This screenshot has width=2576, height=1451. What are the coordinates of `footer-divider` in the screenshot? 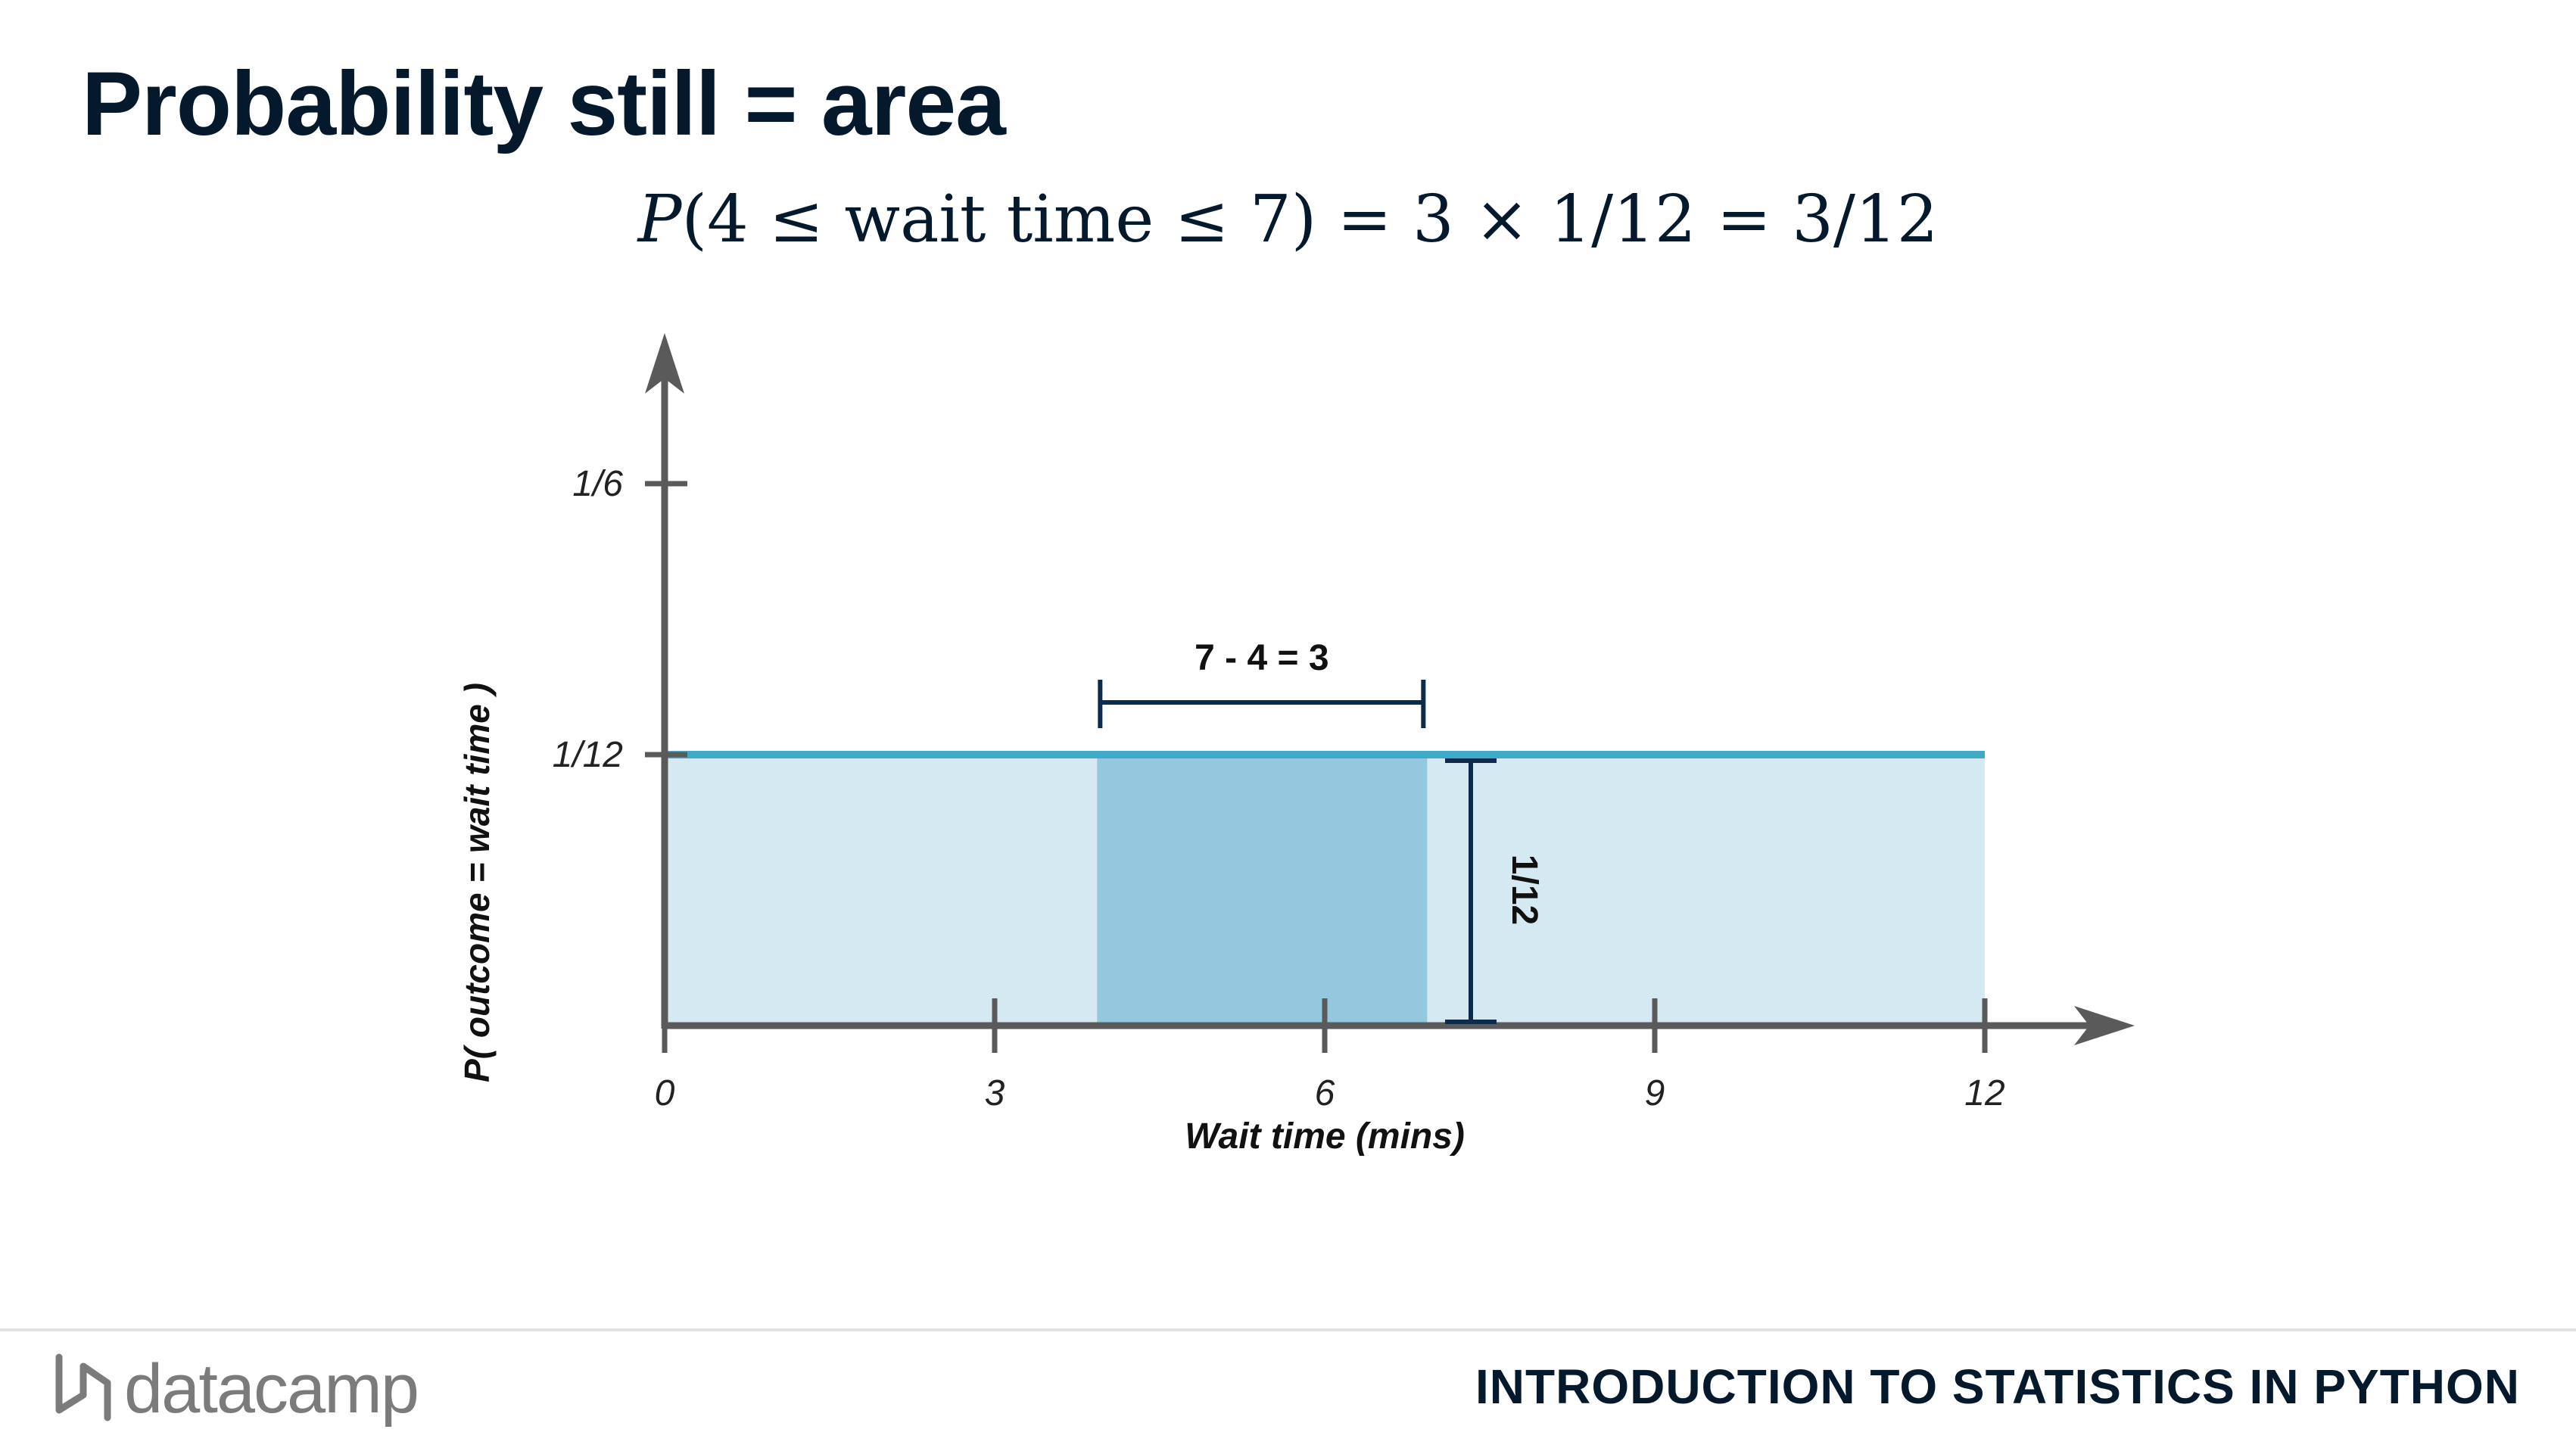 It's located at (1288, 1329).